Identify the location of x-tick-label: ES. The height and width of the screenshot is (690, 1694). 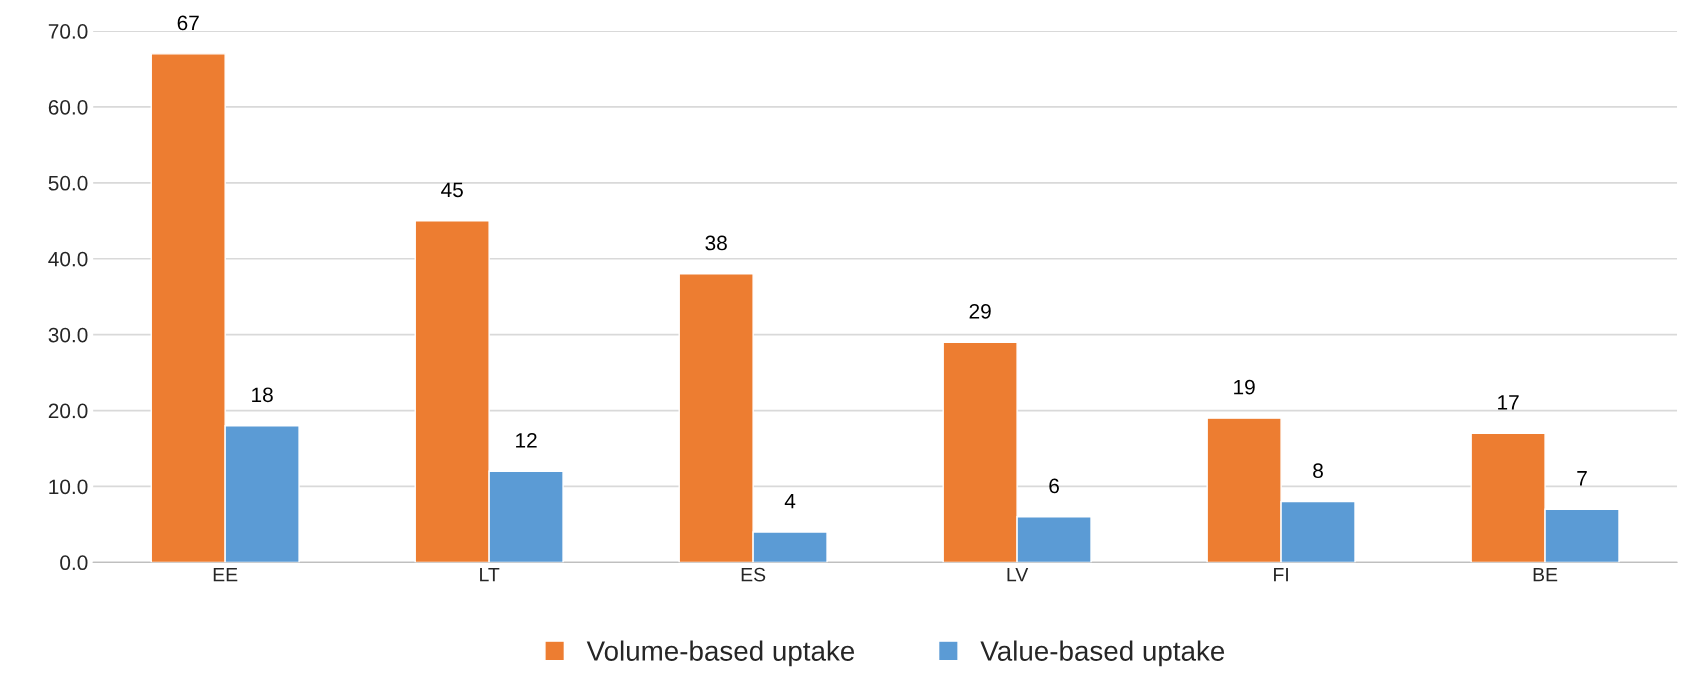
(753, 574).